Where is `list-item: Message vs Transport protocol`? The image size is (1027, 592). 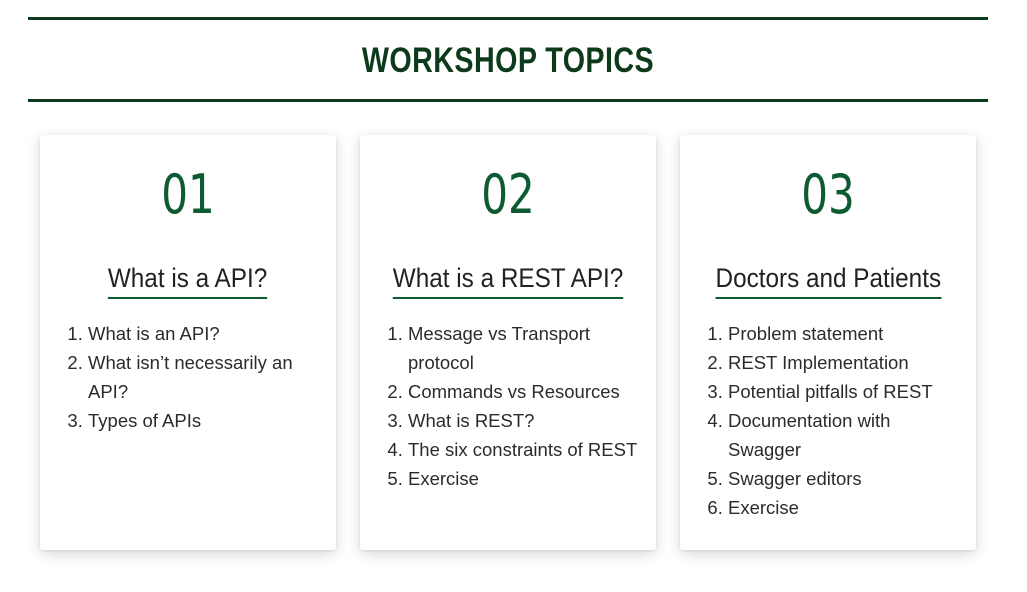
list-item: Message vs Transport protocol is located at coordinates (524, 348).